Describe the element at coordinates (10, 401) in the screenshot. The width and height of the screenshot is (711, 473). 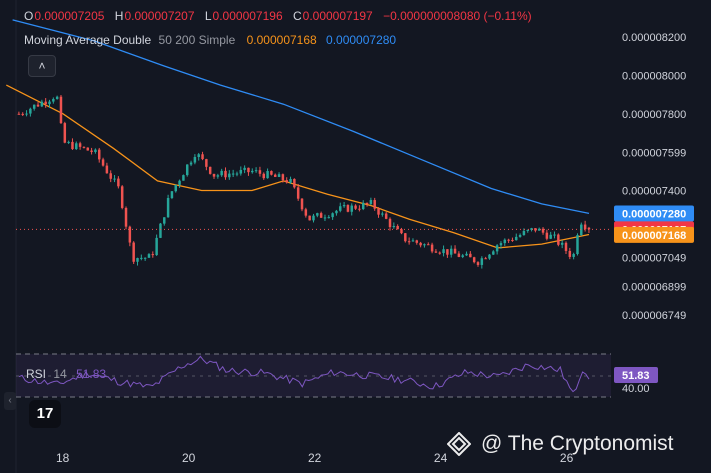
I see `scroll-left-button: ‹` at that location.